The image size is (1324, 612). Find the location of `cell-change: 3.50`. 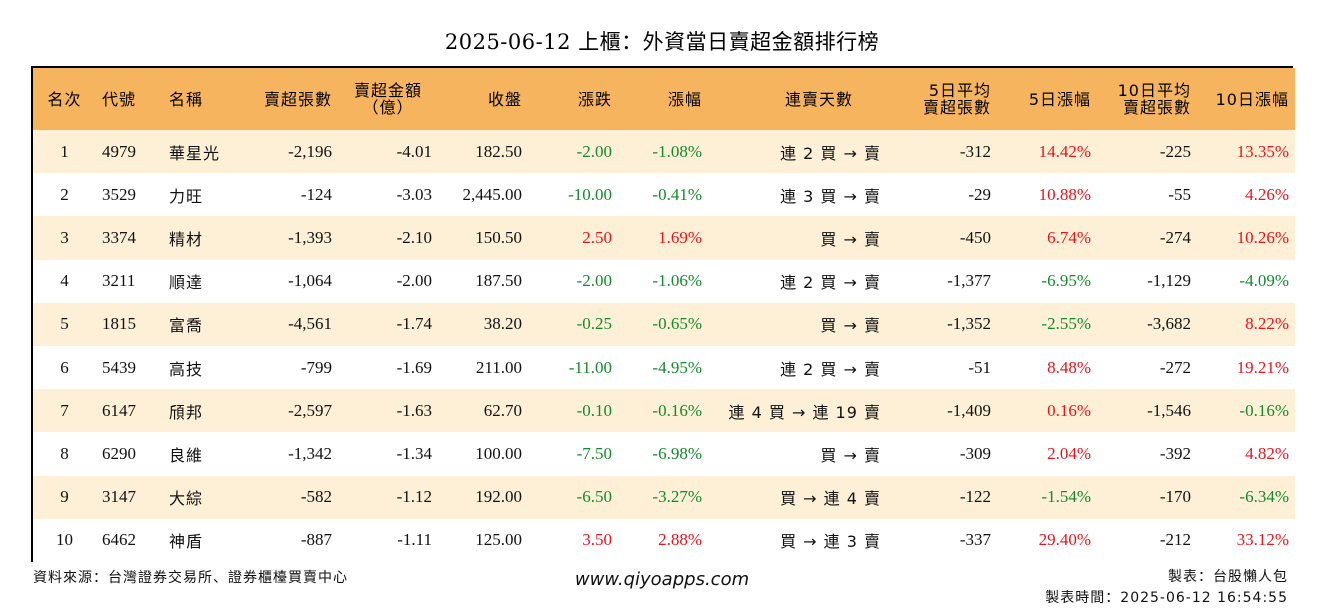

cell-change: 3.50 is located at coordinates (597, 540).